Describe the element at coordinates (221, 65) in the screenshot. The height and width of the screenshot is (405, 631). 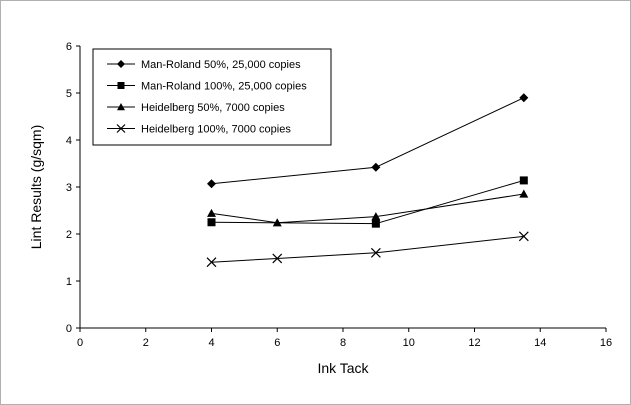
I see `legend-label: Man-Roland 50%, 25,000 copies` at that location.